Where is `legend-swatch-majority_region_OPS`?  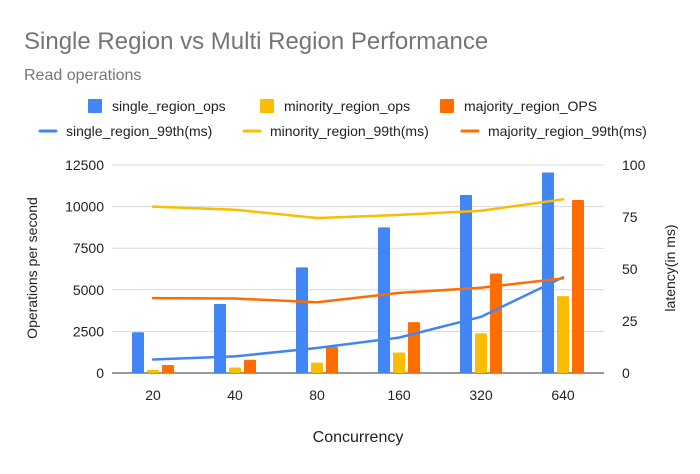 legend-swatch-majority_region_OPS is located at coordinates (447, 106).